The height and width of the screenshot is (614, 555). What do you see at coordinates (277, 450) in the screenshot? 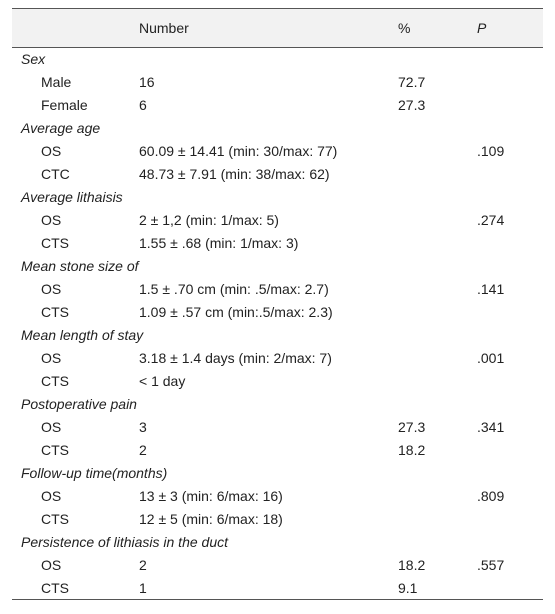
I see `table-row: CTS 2 18.2` at bounding box center [277, 450].